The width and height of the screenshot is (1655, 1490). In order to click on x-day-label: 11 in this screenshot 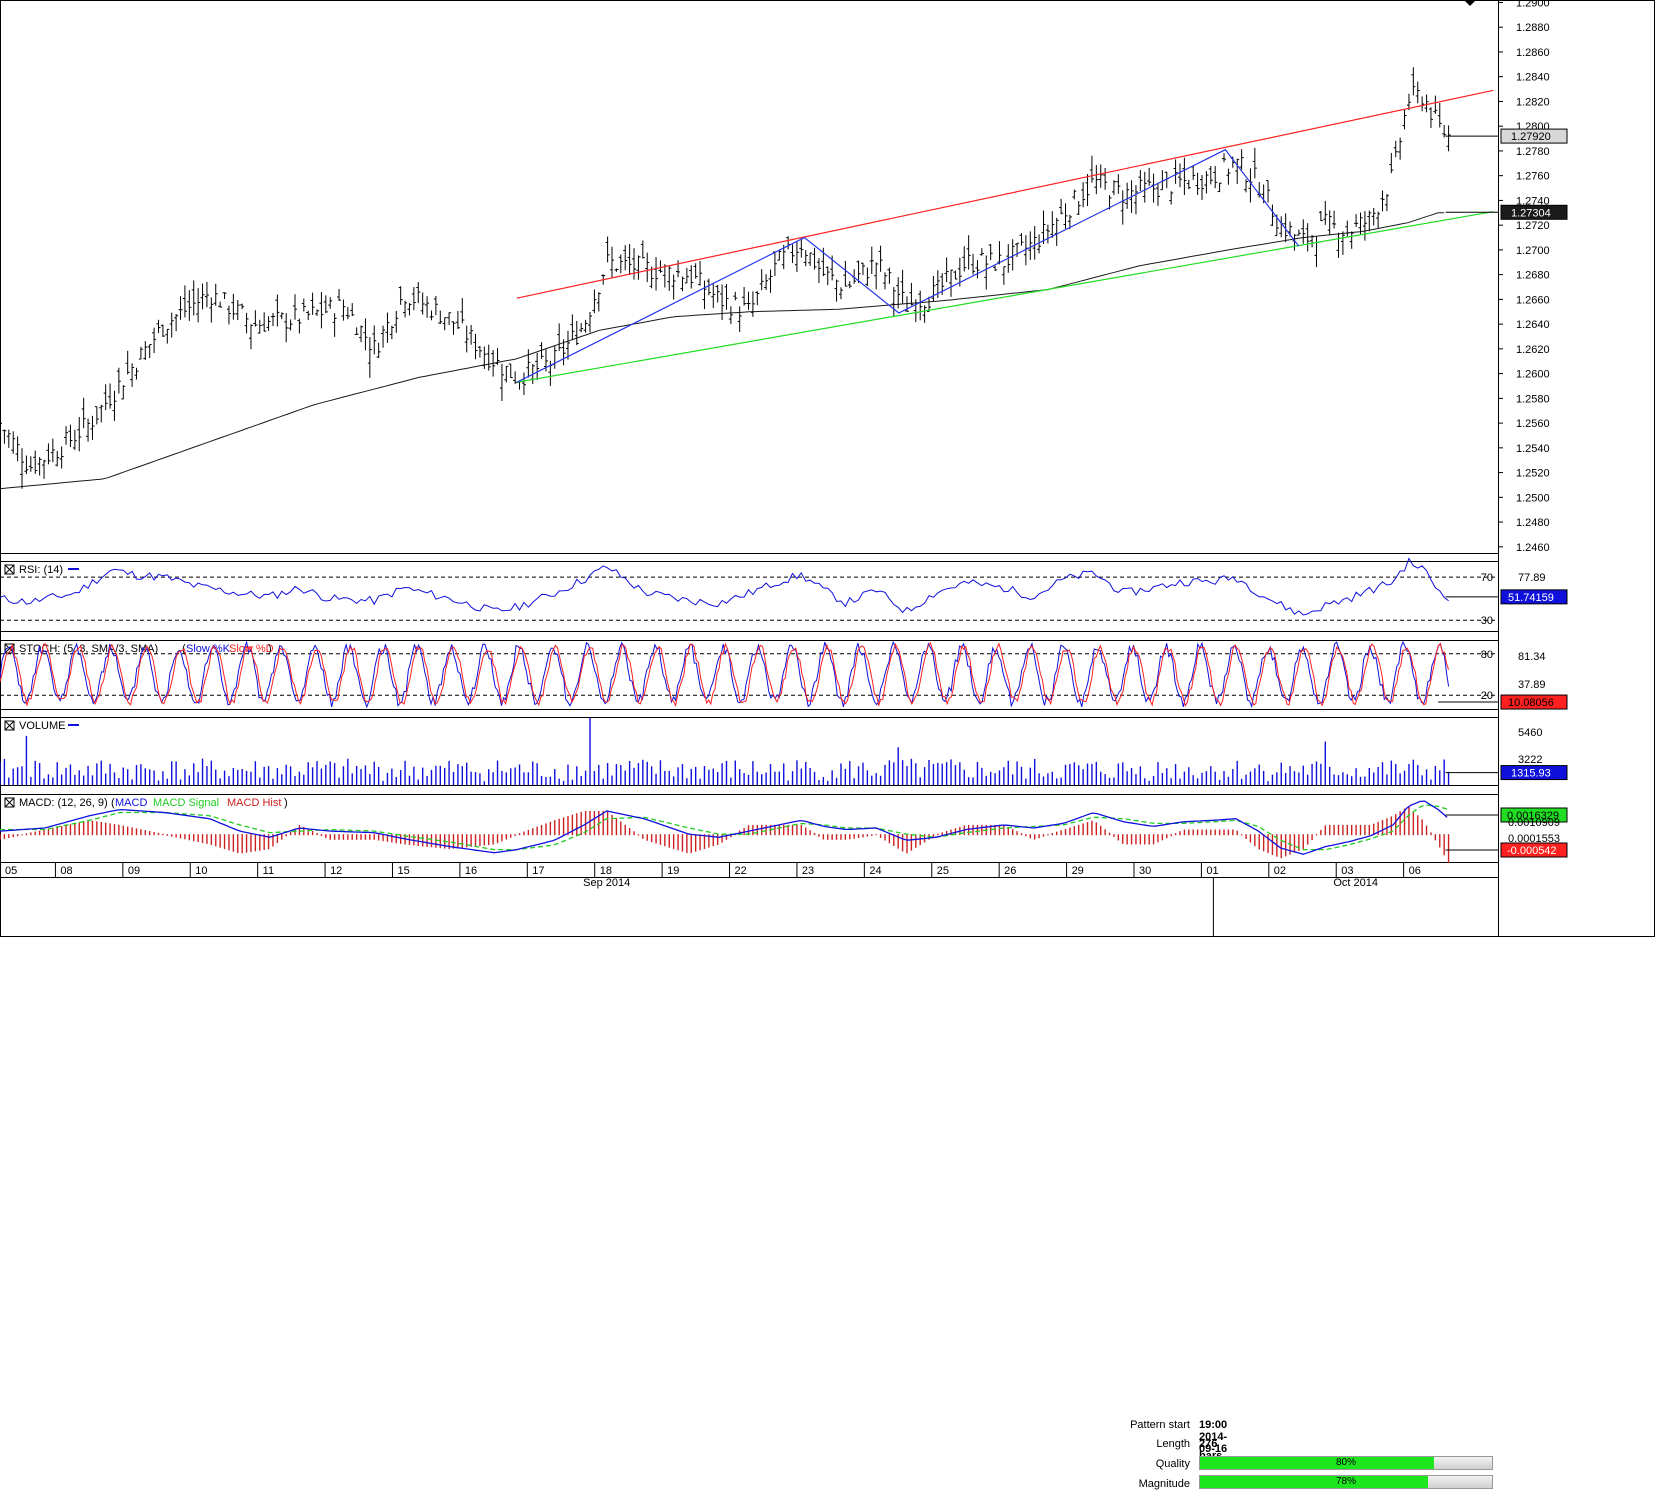, I will do `click(268, 871)`.